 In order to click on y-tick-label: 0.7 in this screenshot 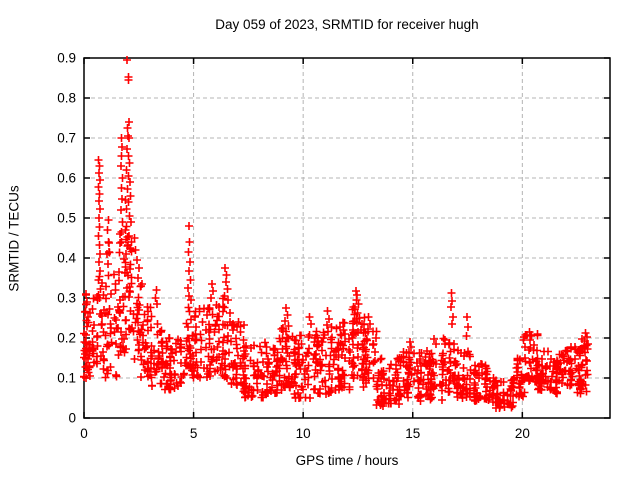, I will do `click(66, 138)`.